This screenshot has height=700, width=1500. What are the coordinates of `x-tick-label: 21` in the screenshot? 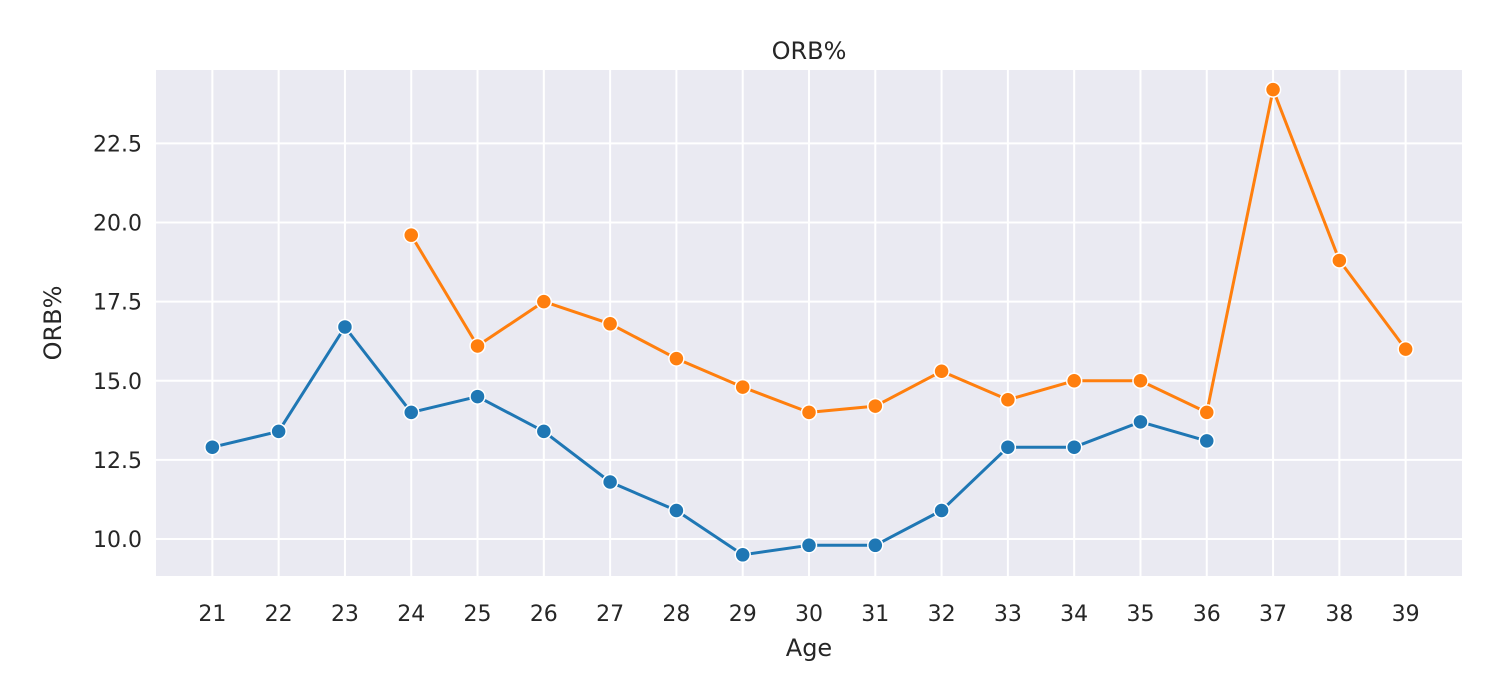 It's located at (212, 614).